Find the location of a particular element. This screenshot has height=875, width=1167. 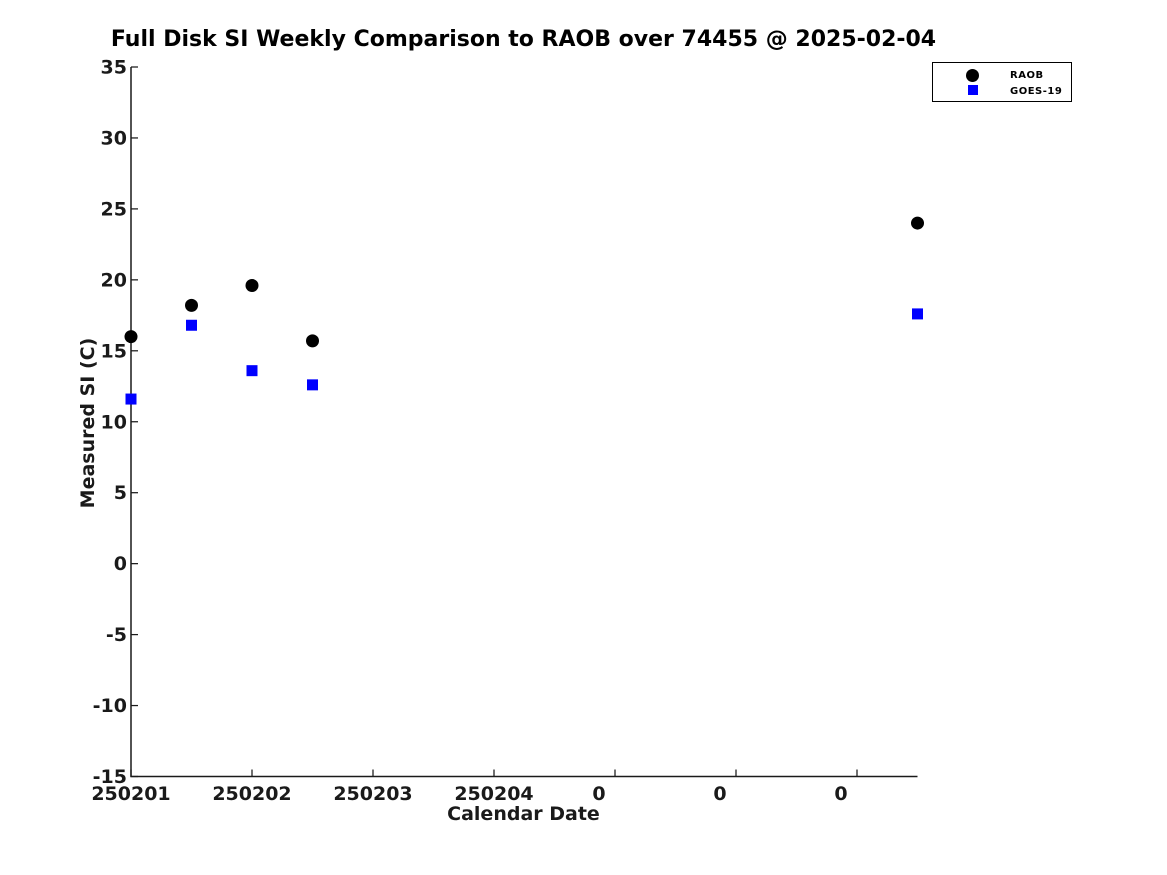

y-tick-label: 0 is located at coordinates (120, 564).